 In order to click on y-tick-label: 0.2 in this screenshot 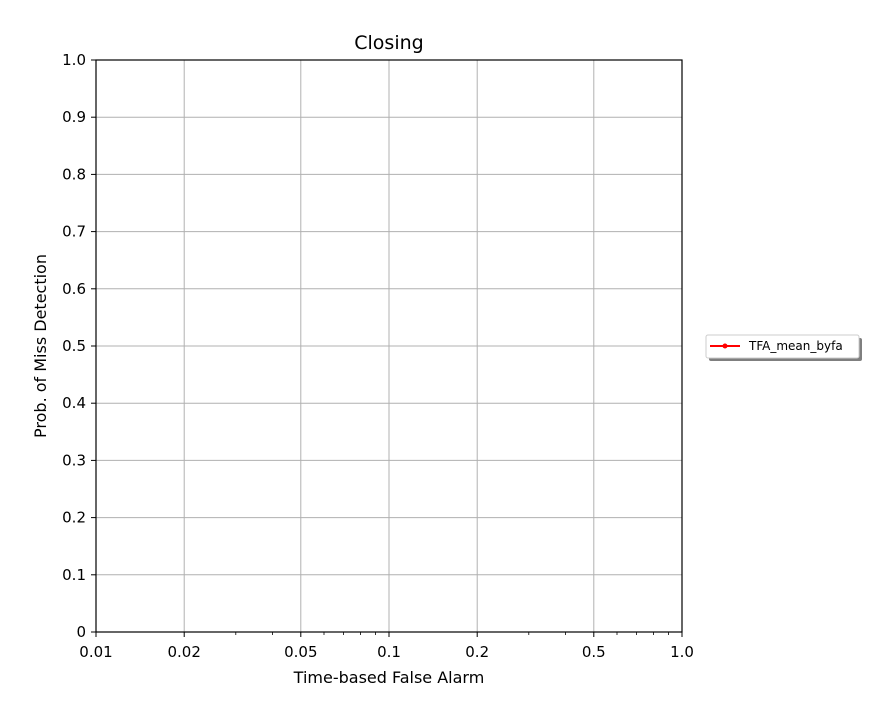, I will do `click(74, 518)`.